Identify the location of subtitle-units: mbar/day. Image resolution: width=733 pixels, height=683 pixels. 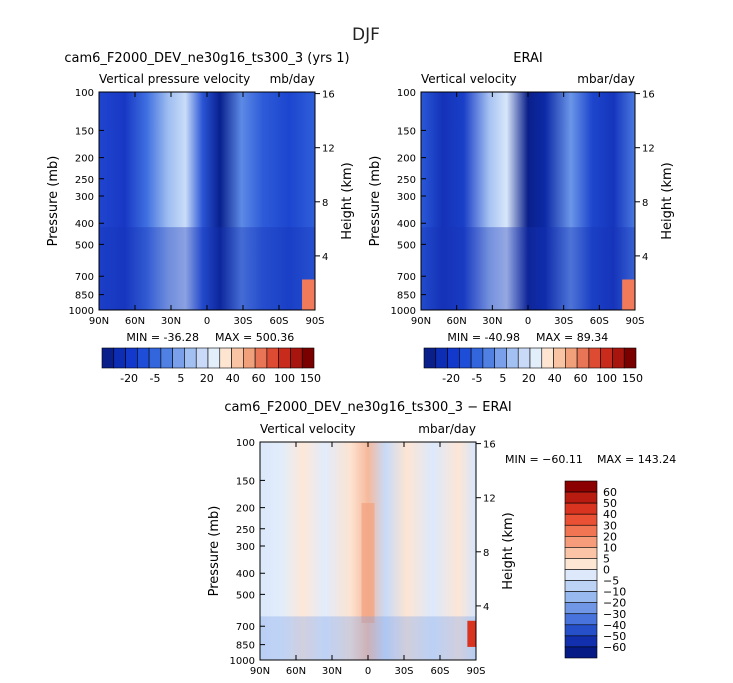
(606, 79).